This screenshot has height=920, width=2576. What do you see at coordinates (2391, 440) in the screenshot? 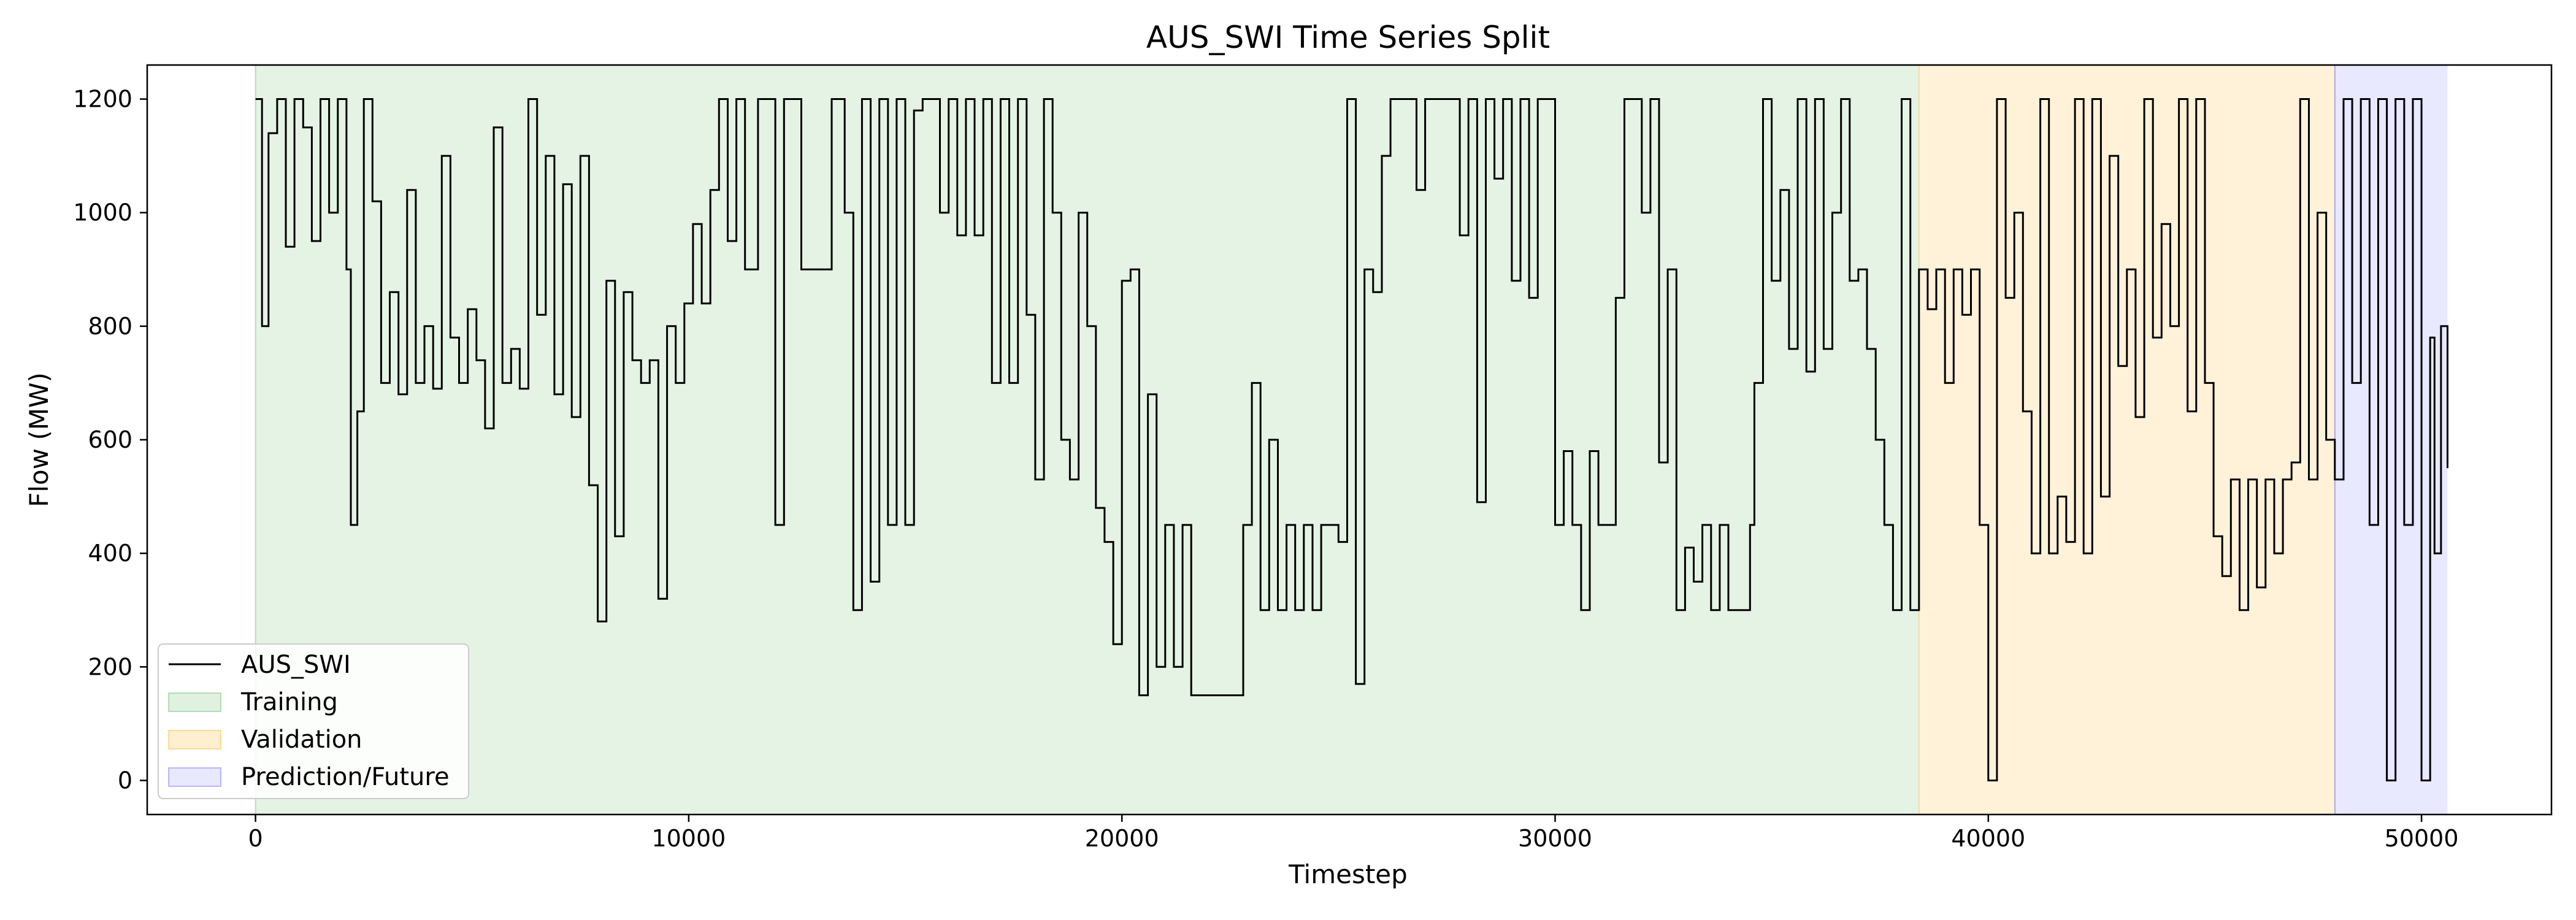
I see `region-prediction-future` at bounding box center [2391, 440].